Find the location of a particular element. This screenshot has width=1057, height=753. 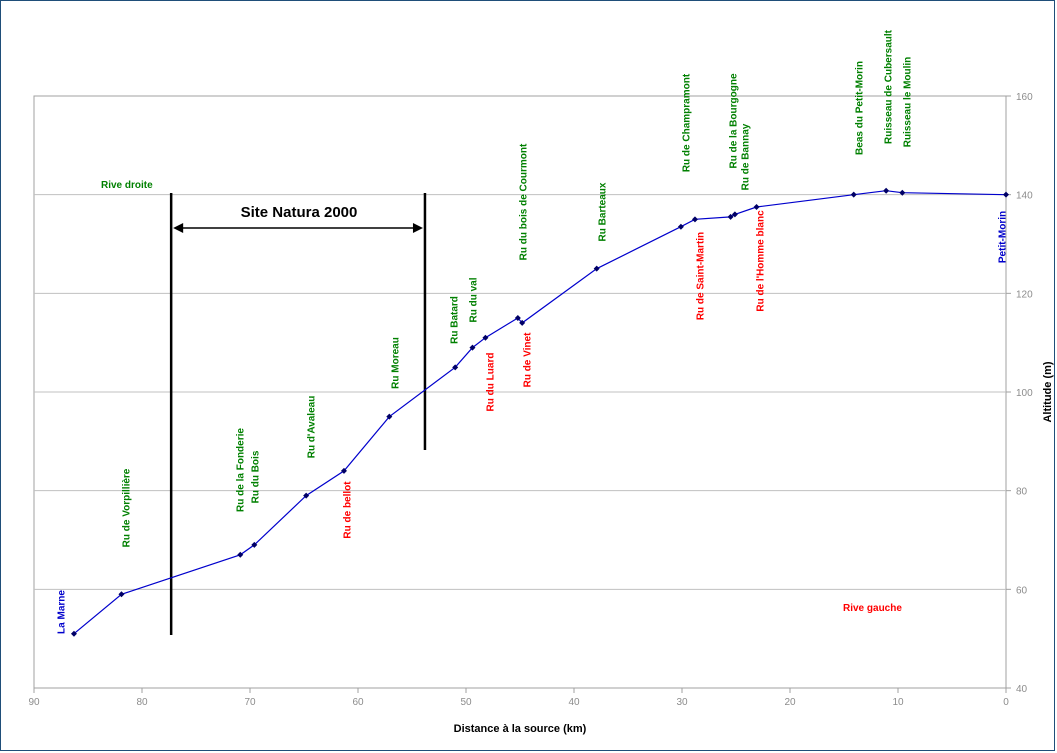

y-axis-ticks: 40 60 80 100 120 140 160 is located at coordinates (1019, 393).